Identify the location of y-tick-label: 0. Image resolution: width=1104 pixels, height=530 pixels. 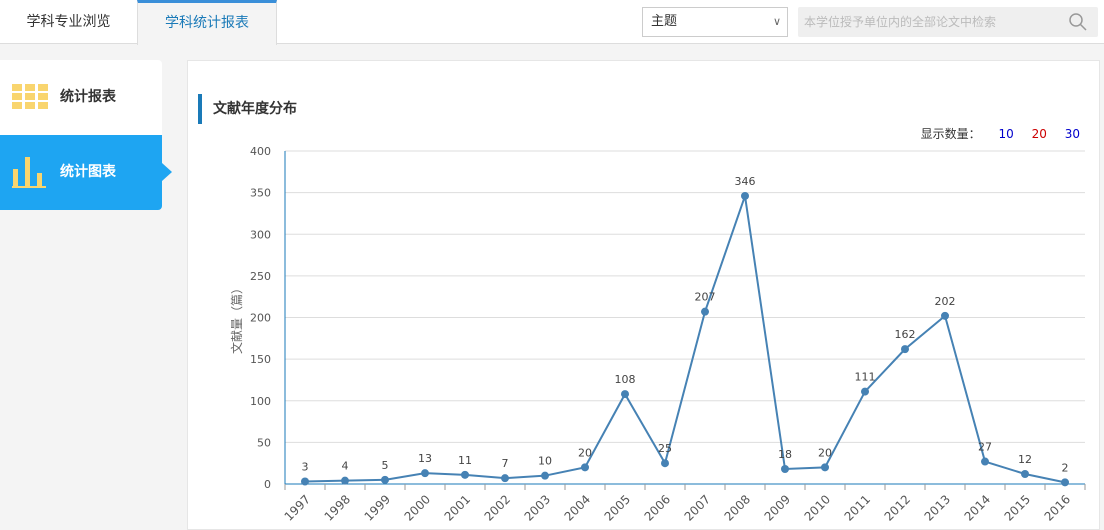
(267, 484).